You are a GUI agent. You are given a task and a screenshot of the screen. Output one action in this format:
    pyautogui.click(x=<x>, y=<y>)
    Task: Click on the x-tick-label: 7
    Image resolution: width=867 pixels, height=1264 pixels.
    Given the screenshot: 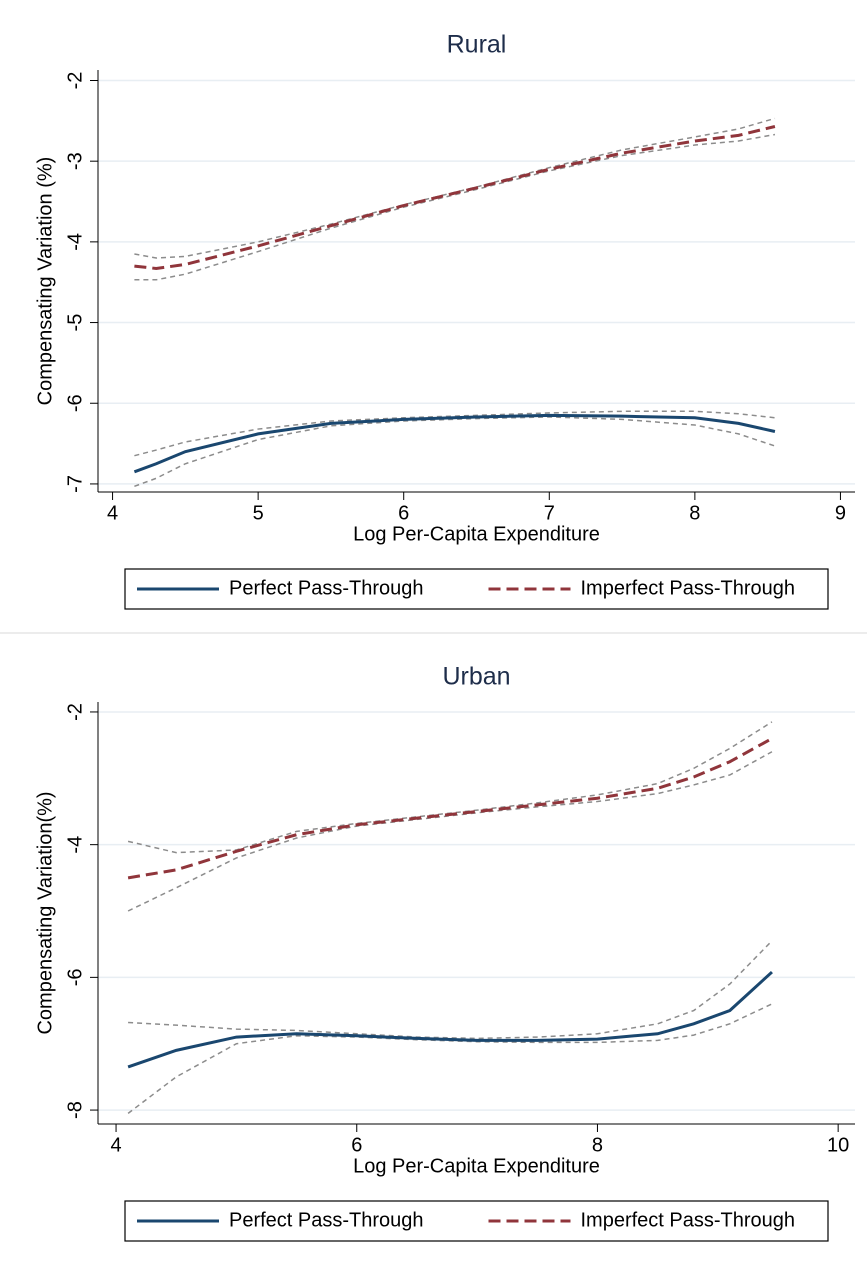 What is the action you would take?
    pyautogui.click(x=549, y=513)
    